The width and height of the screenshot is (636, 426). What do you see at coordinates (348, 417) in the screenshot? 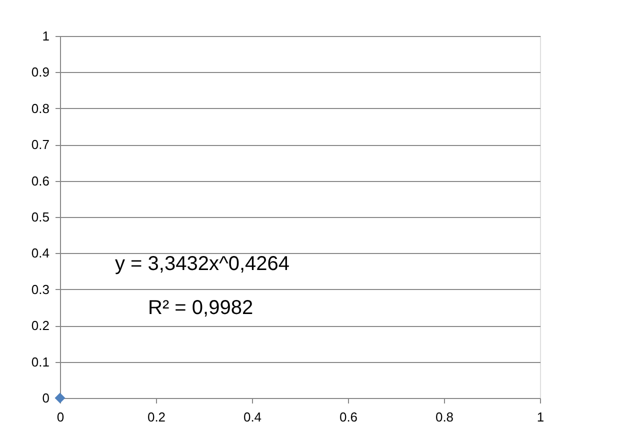
I see `x-tick-label: 0.6` at bounding box center [348, 417].